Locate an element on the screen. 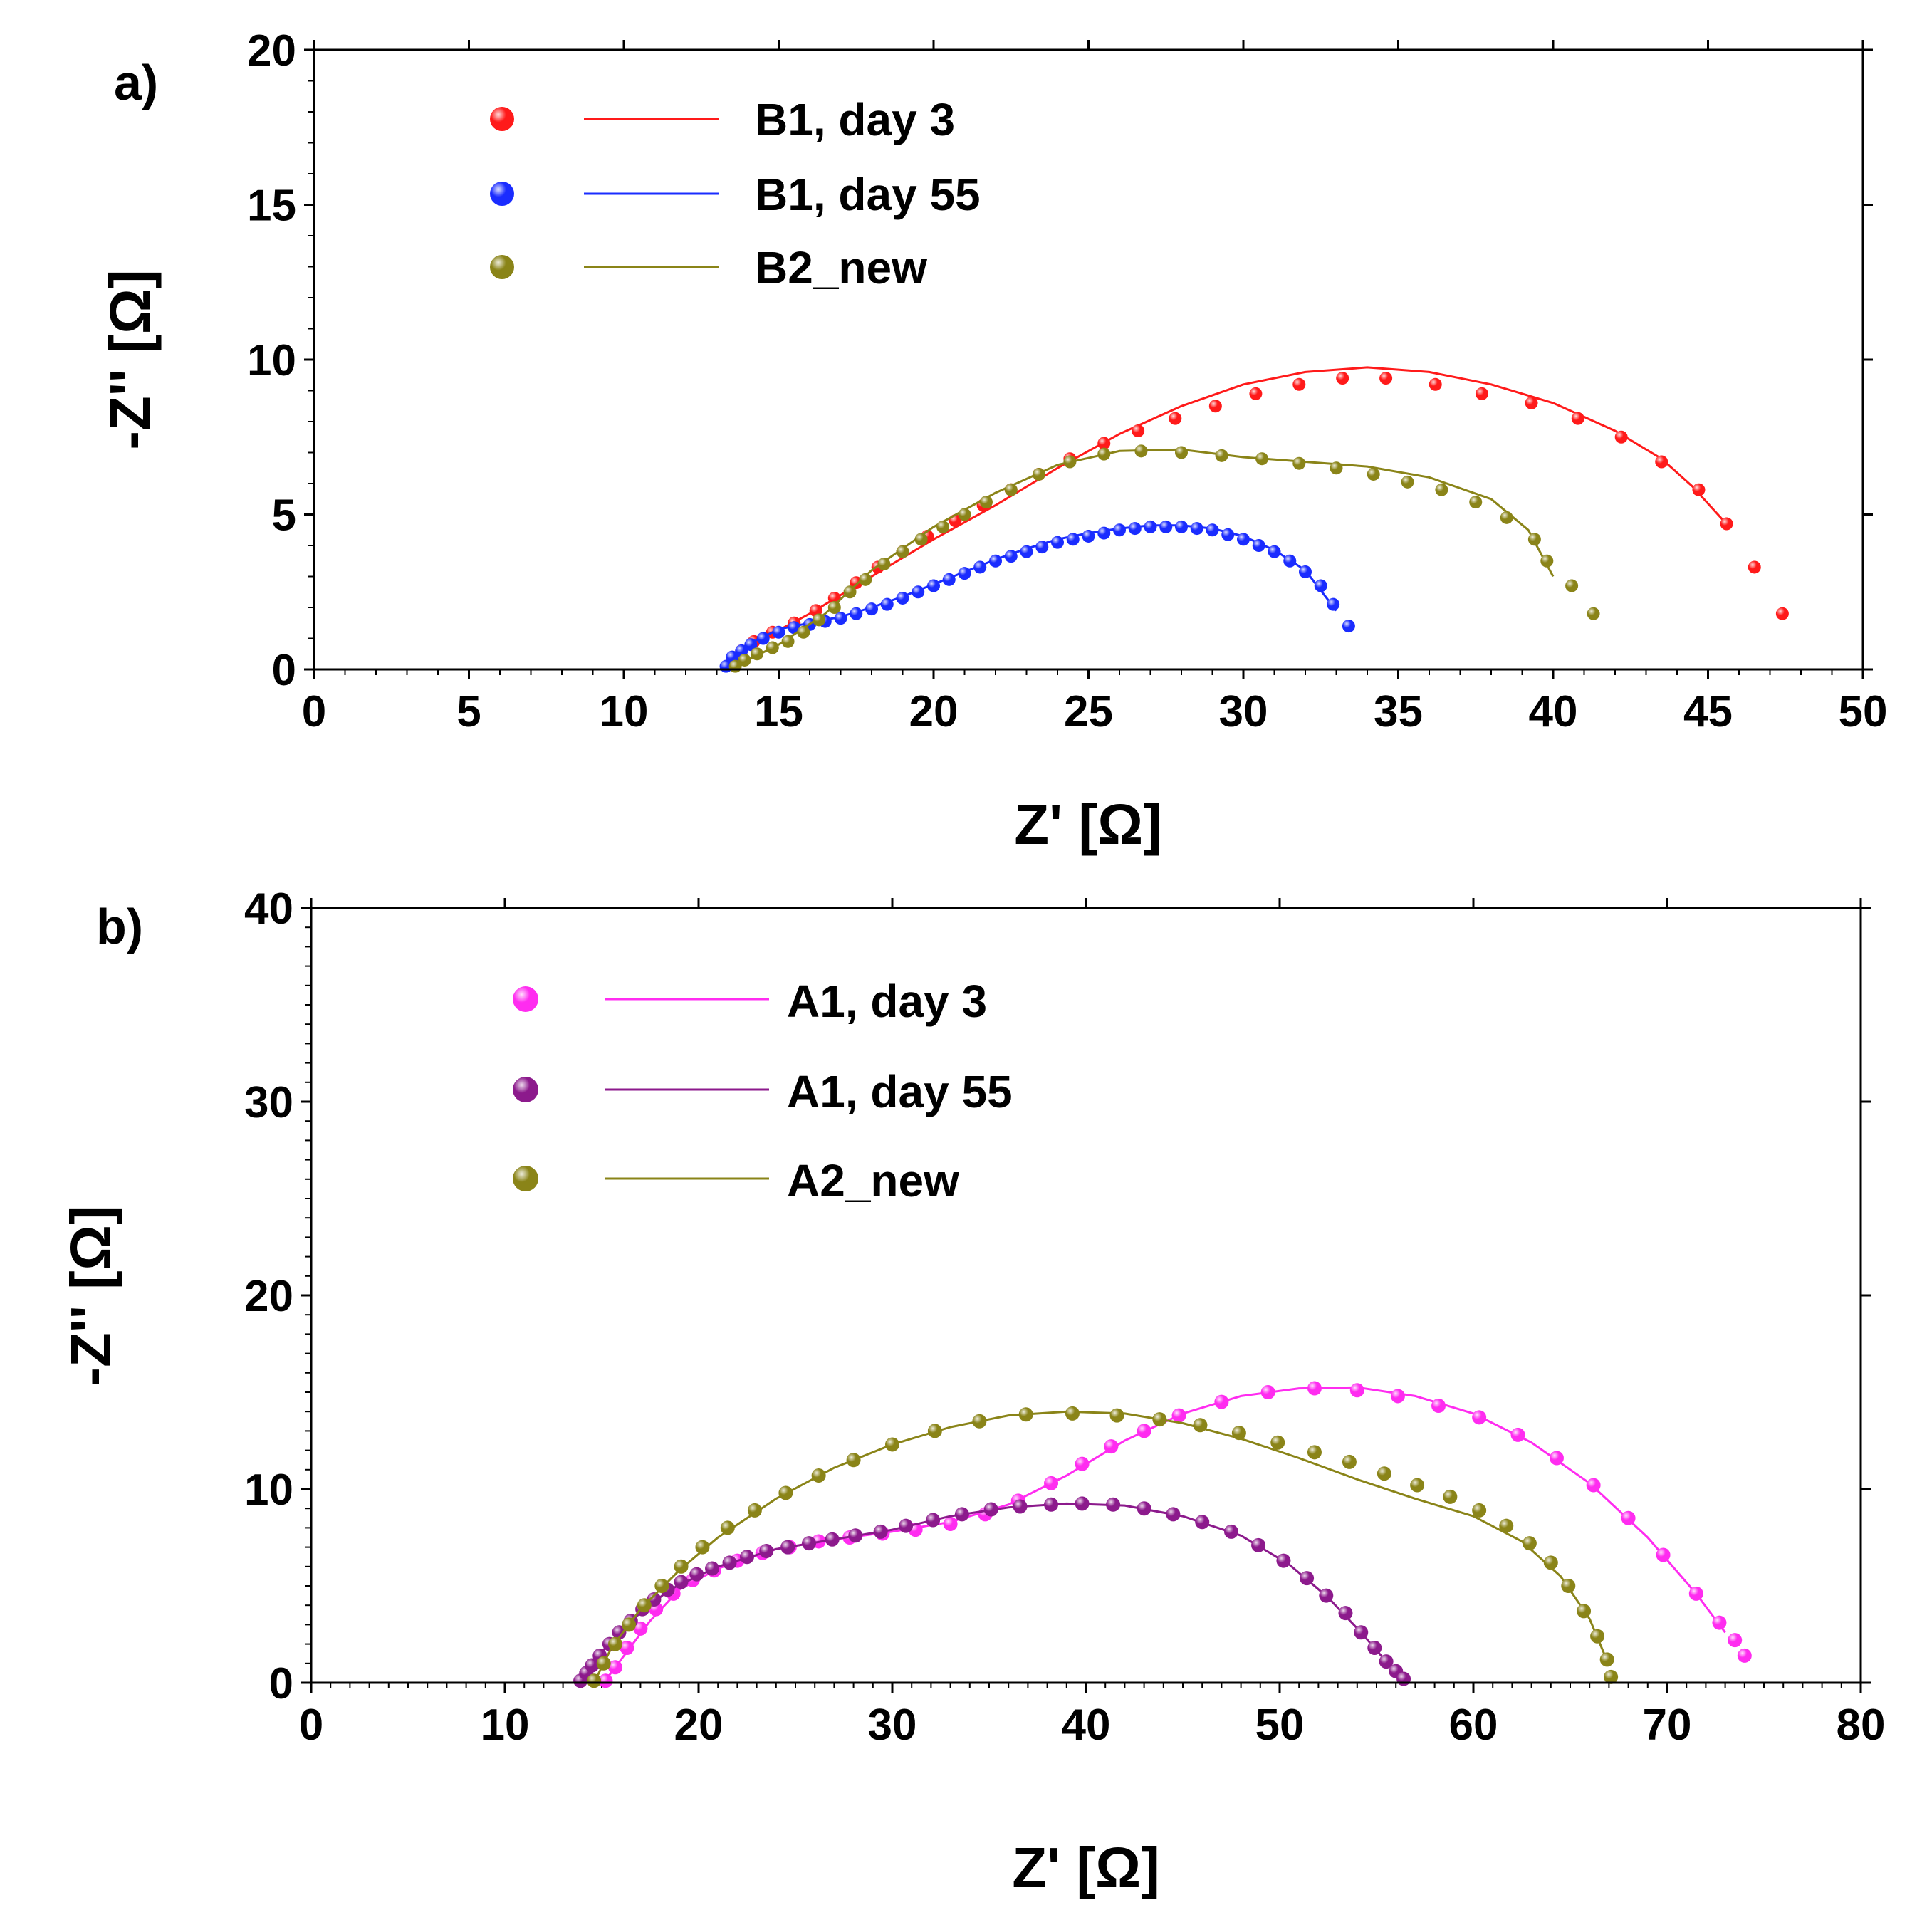 This screenshot has height=1932, width=1922. panel-b-x-tick-label: 40 is located at coordinates (1086, 1726).